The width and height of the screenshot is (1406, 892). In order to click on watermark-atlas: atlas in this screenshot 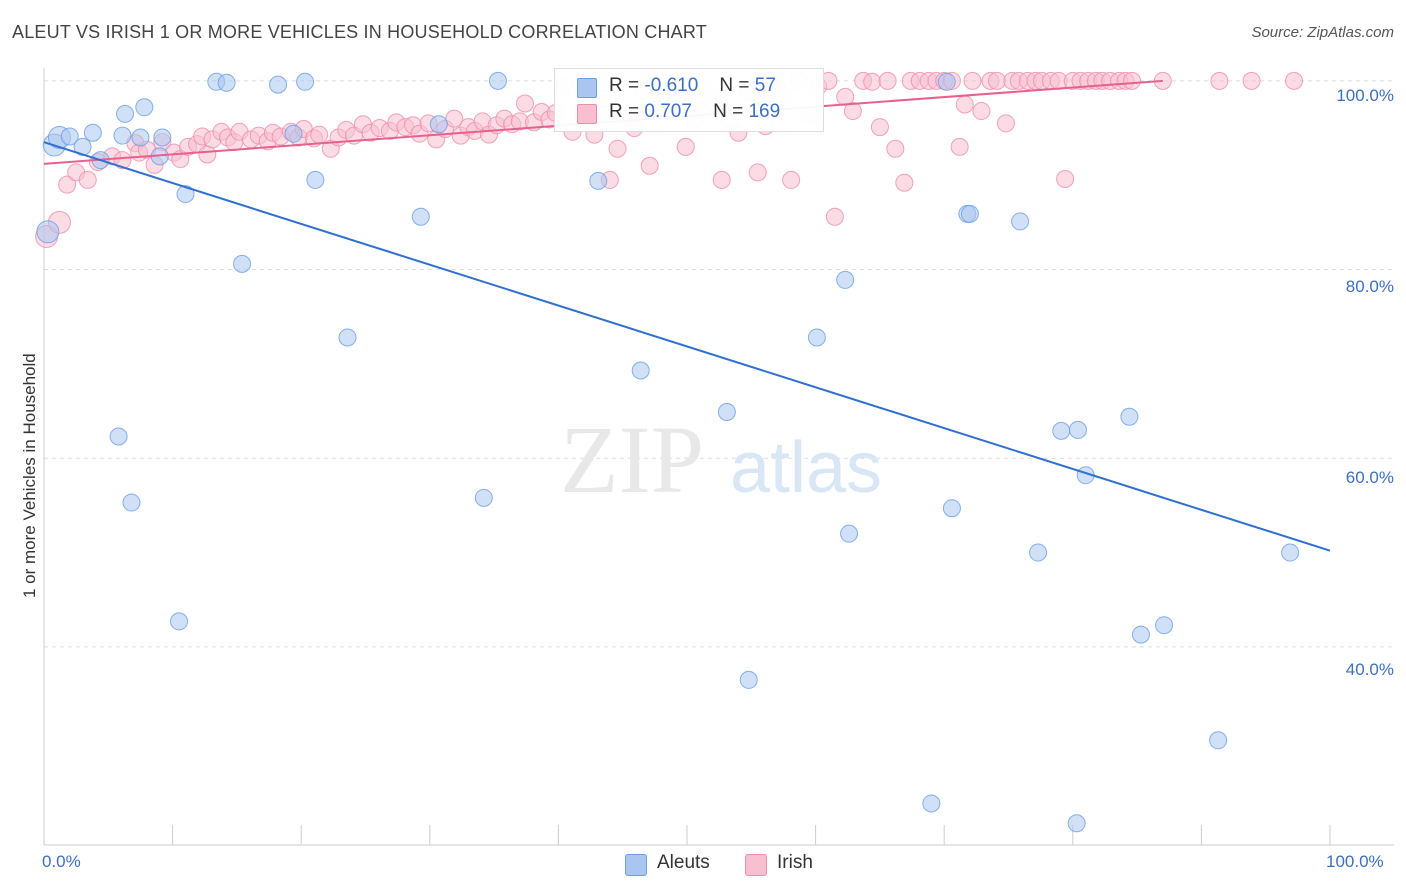, I will do `click(806, 468)`.